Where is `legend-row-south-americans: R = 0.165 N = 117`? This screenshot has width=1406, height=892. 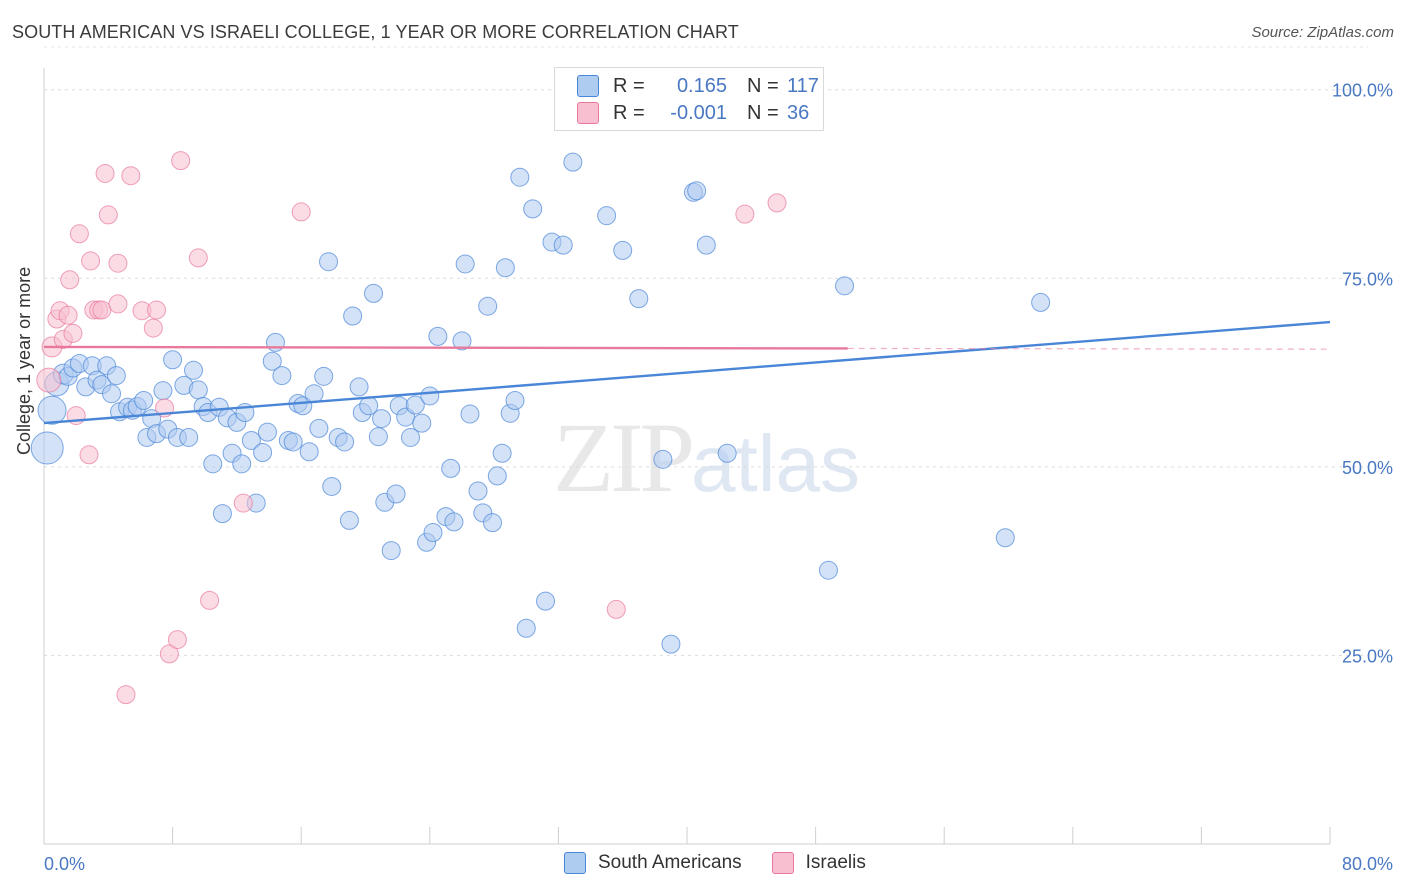
legend-row-south-americans: R = 0.165 N = 117 is located at coordinates (698, 86).